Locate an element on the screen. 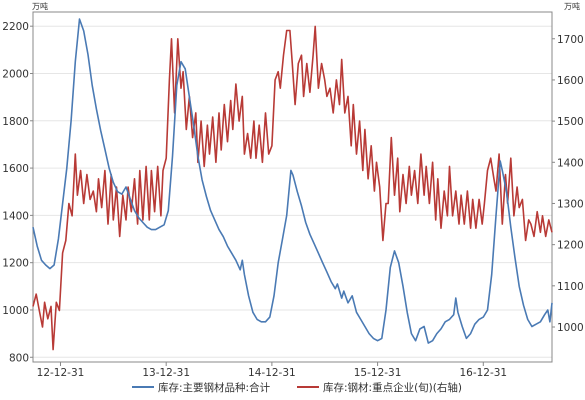 The image size is (585, 400). right-axis-unit: 万吨 is located at coordinates (572, 6).